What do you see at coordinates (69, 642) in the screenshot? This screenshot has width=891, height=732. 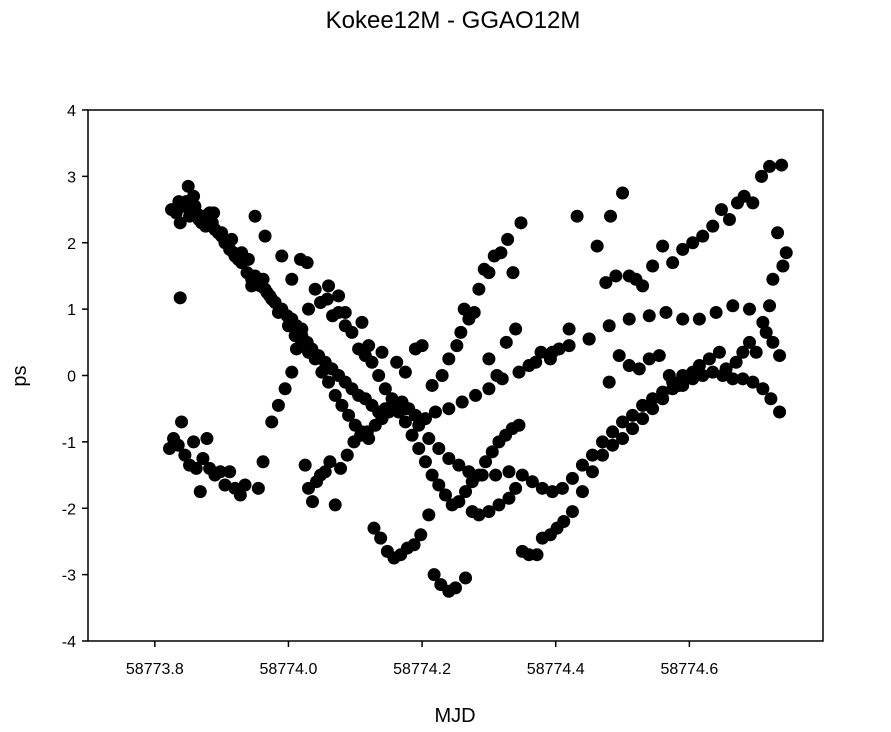 I see `y-tick-label: -4` at bounding box center [69, 642].